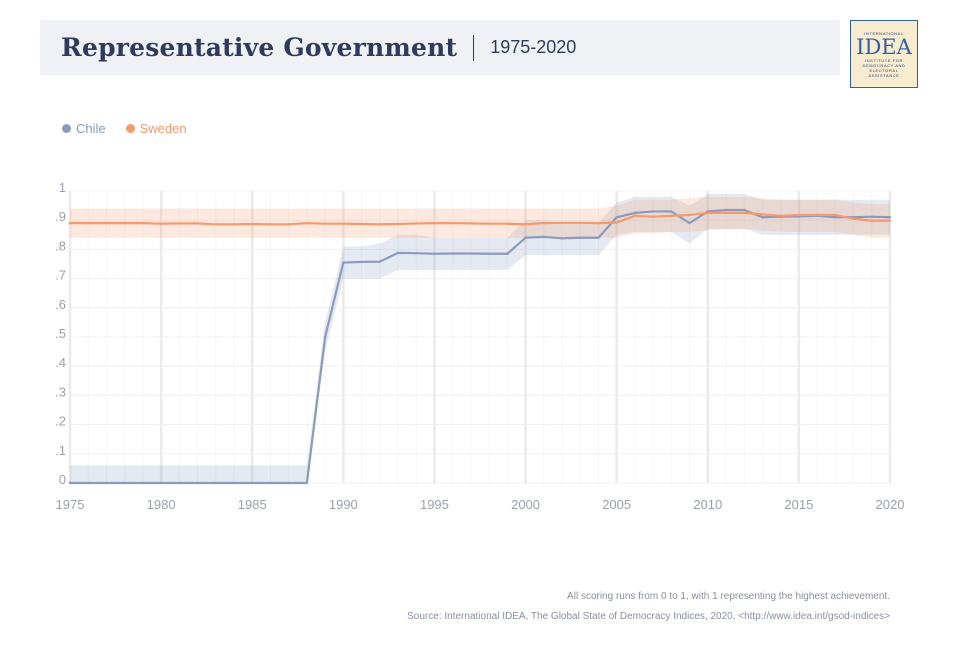 Image resolution: width=960 pixels, height=660 pixels. I want to click on logo-main-text: IDEA, so click(884, 46).